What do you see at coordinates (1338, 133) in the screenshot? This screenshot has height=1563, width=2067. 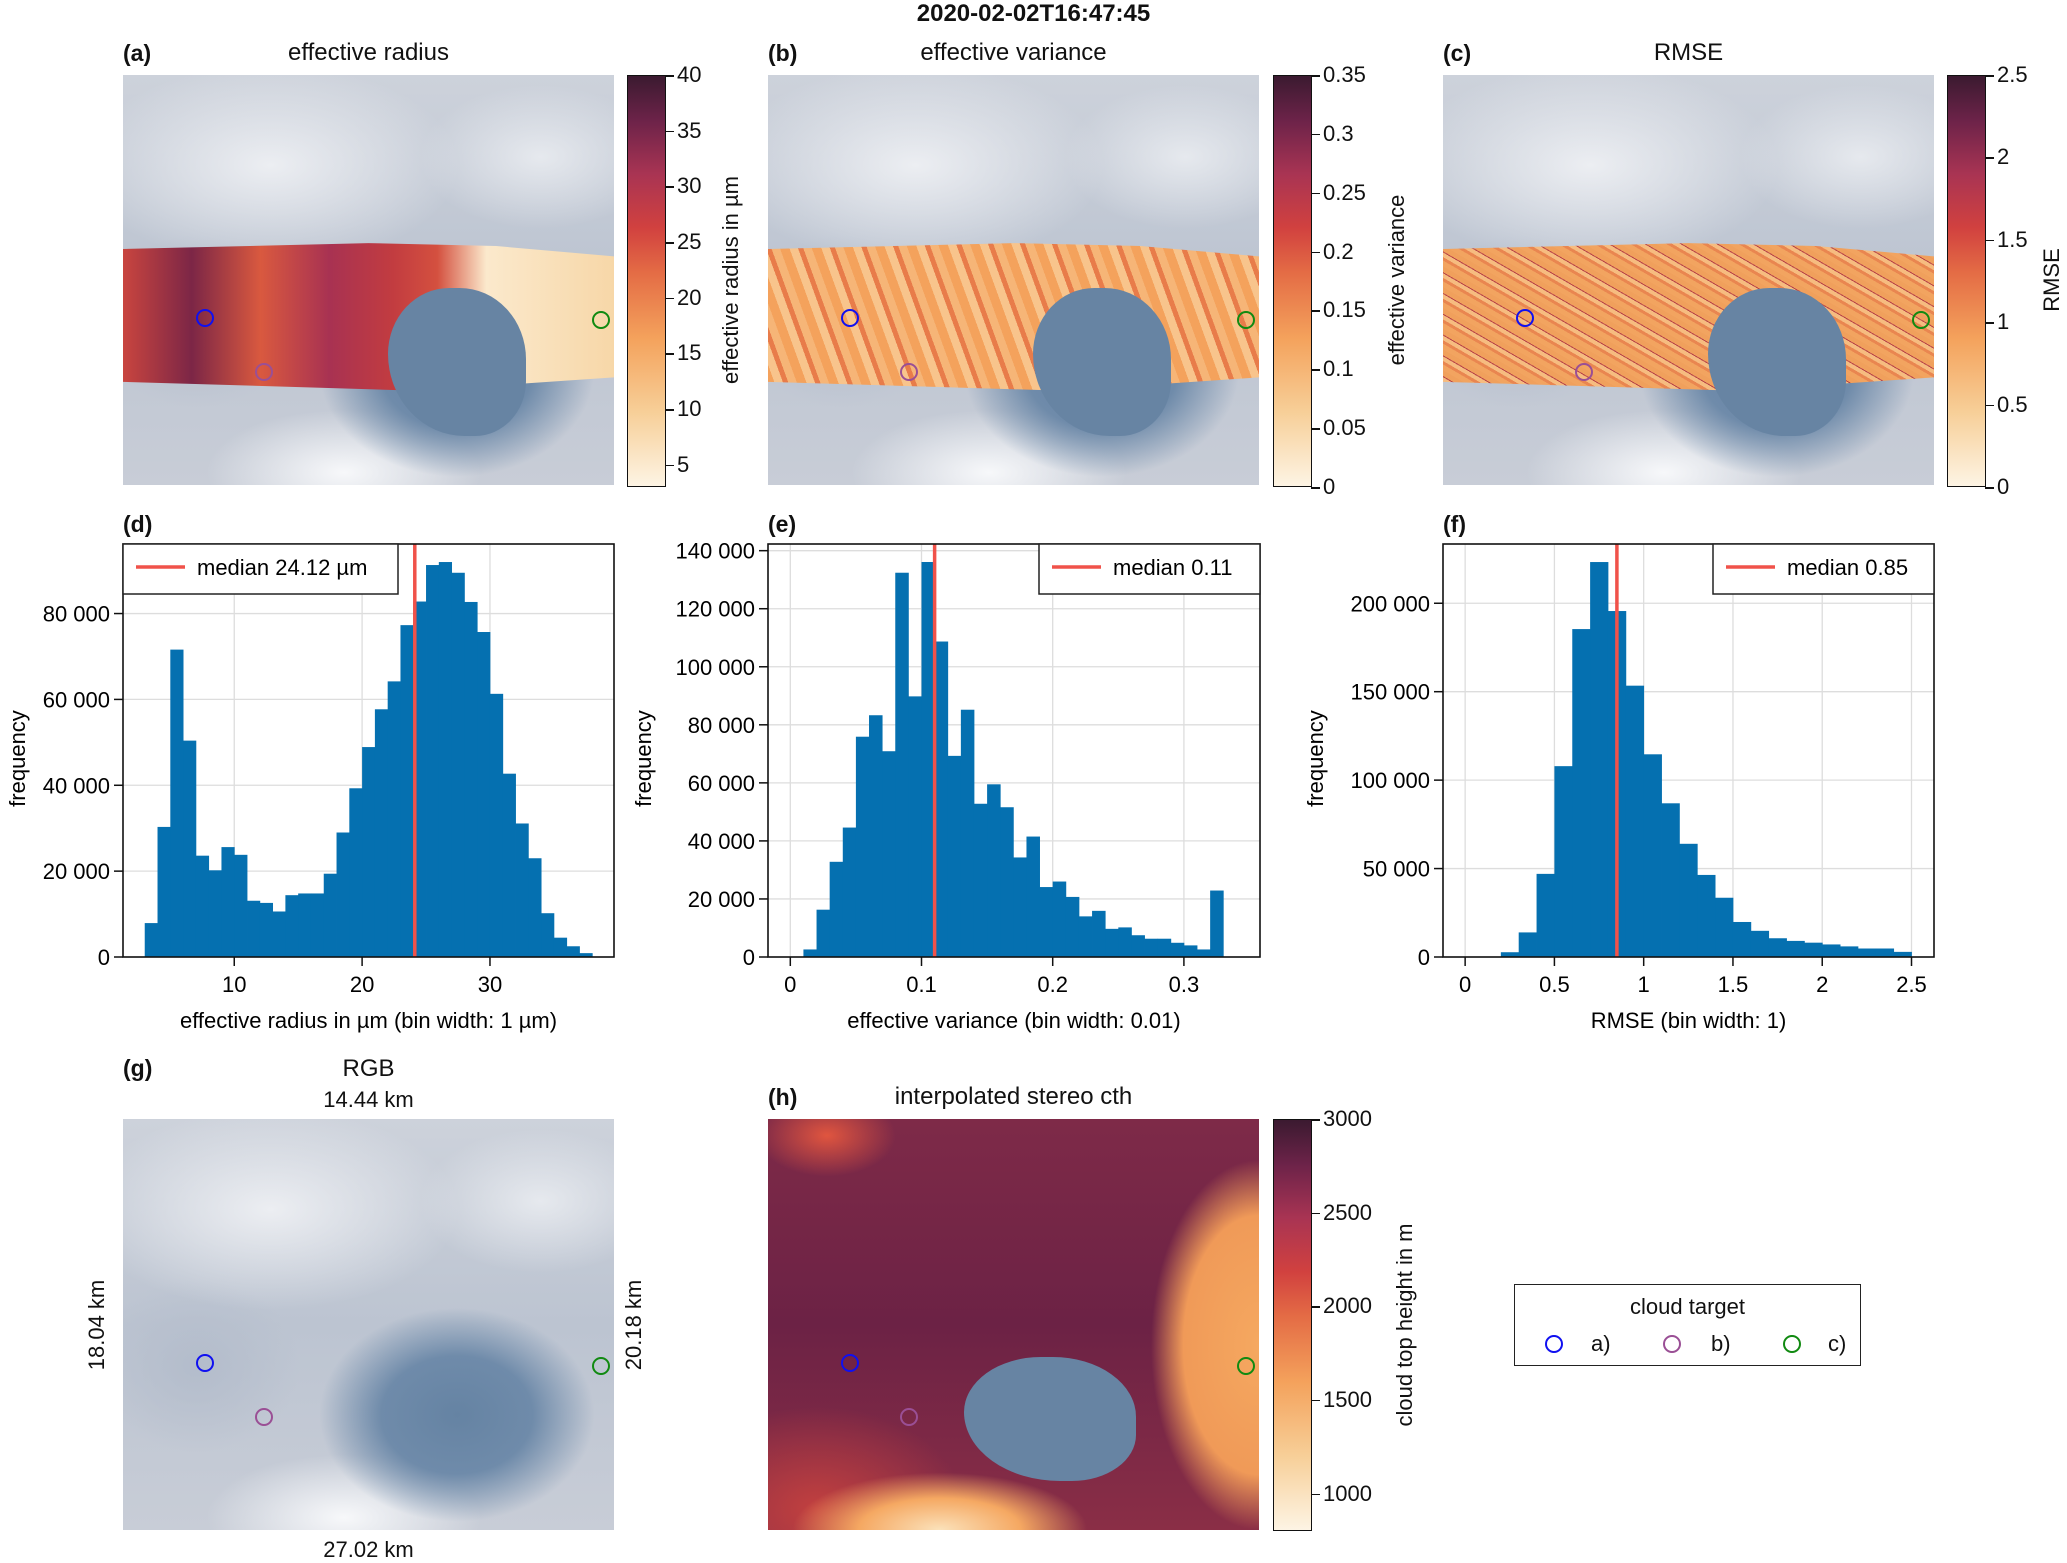 I see `colorbar-tick-label: 0.3` at bounding box center [1338, 133].